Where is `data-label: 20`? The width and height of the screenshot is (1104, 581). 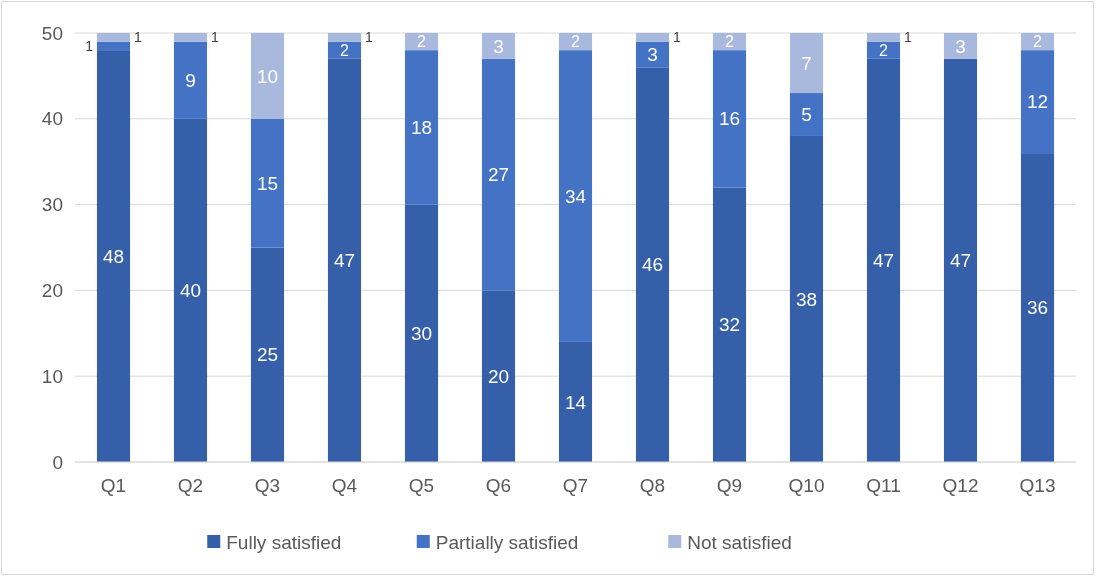
data-label: 20 is located at coordinates (498, 376).